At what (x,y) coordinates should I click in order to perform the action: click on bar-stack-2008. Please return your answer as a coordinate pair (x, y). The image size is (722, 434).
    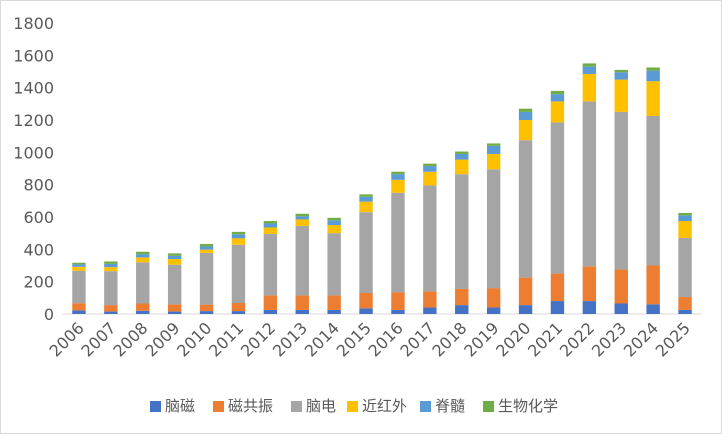
    Looking at the image, I should click on (142, 283).